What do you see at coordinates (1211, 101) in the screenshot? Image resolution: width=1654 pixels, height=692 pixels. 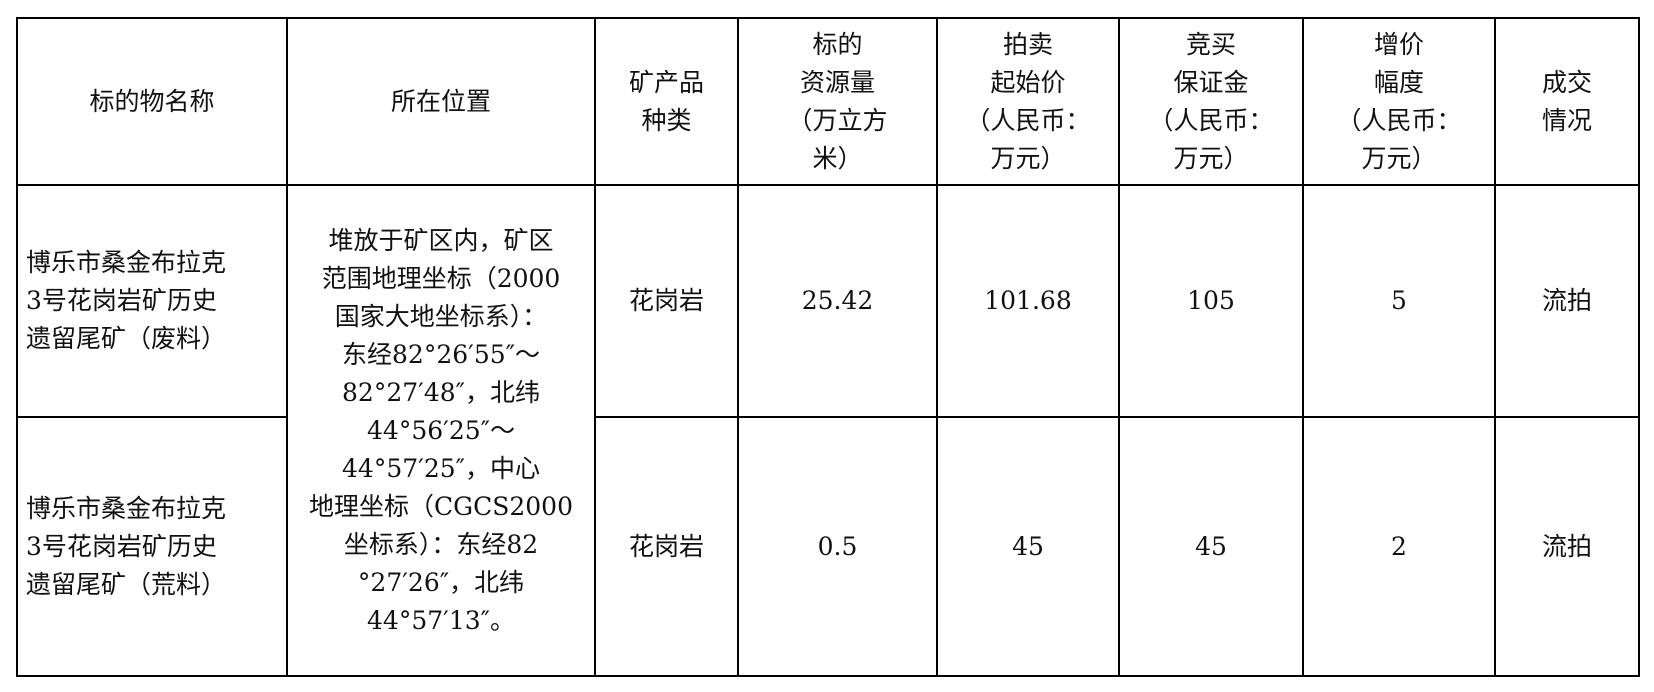 I see `header-deposit: 竞买 保证金 （人民币： 万元）` at bounding box center [1211, 101].